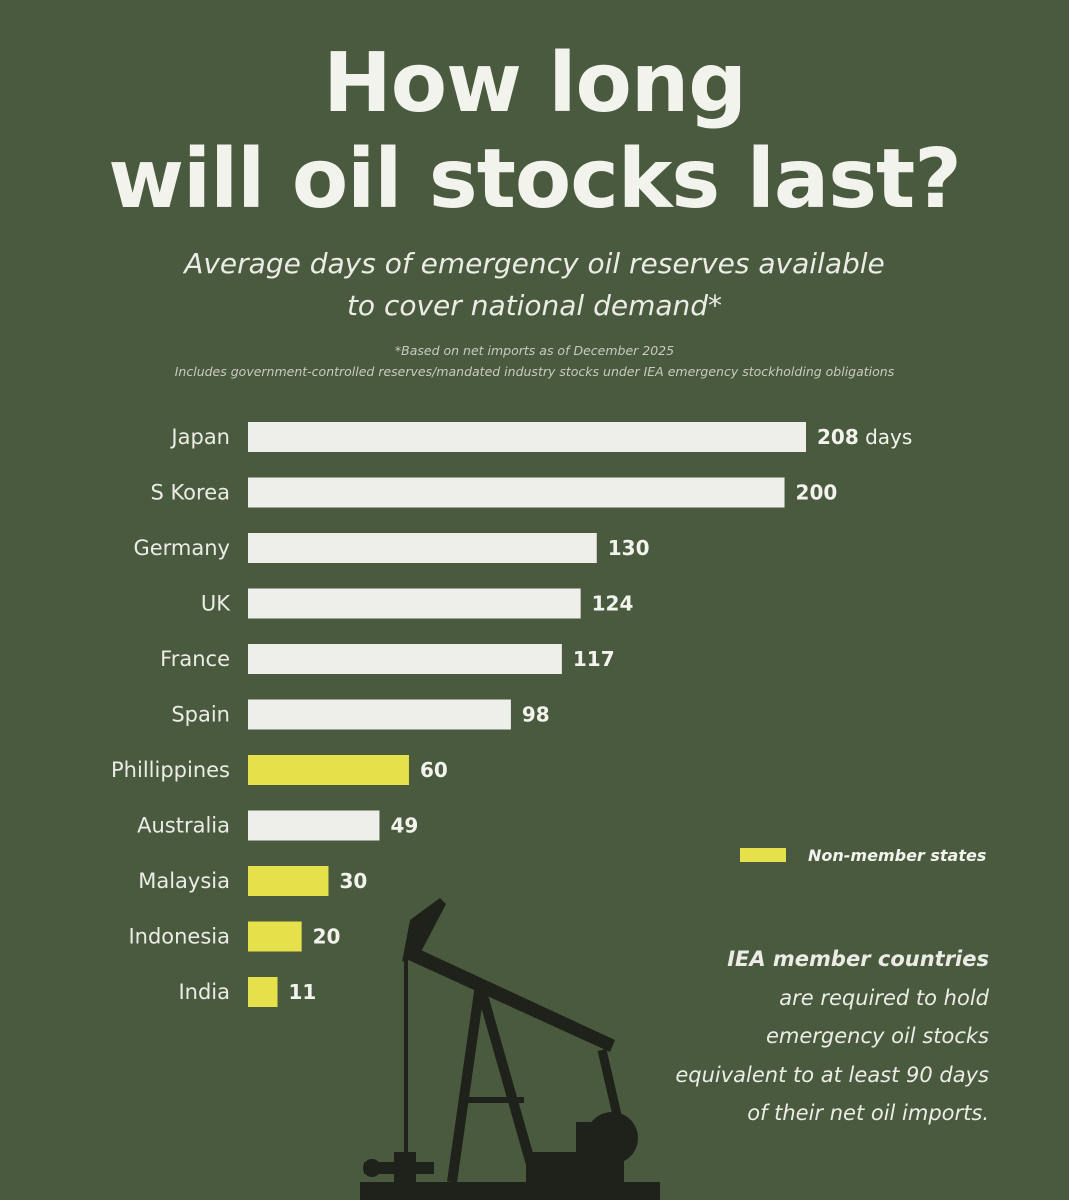 This screenshot has height=1200, width=1069. I want to click on value-label: 124, so click(613, 604).